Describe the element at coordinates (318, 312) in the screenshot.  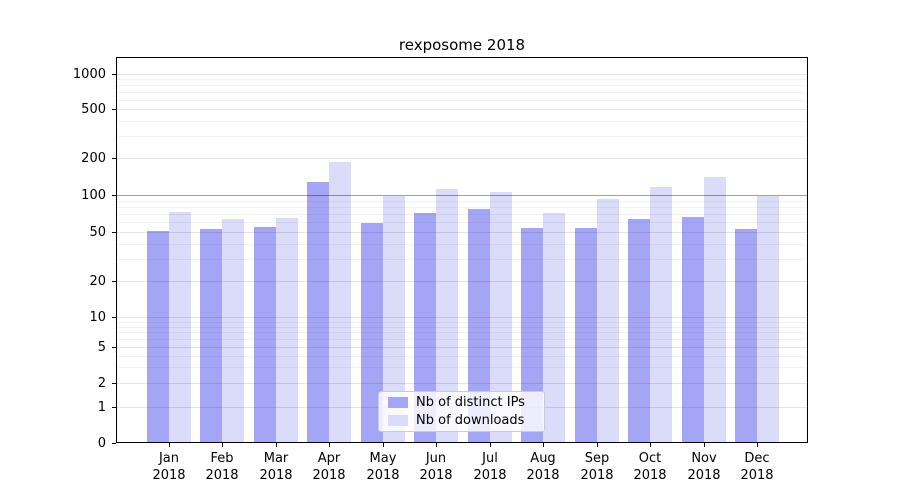
I see `bar-distinct-ips-apr` at that location.